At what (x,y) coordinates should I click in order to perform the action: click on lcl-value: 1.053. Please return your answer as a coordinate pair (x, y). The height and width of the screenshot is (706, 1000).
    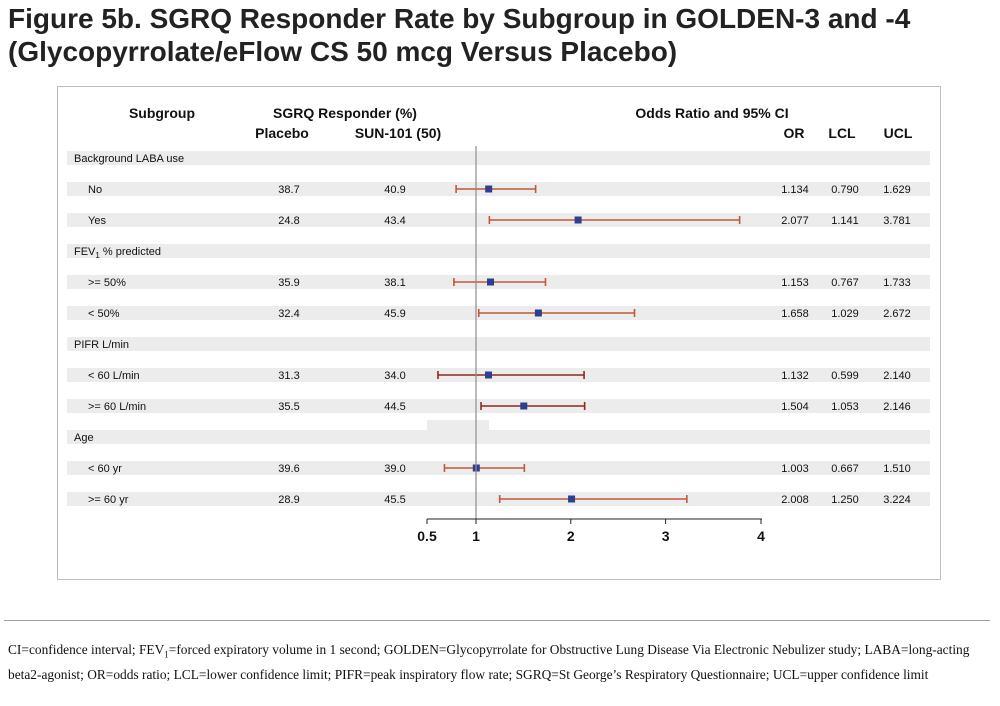
    Looking at the image, I should click on (845, 407).